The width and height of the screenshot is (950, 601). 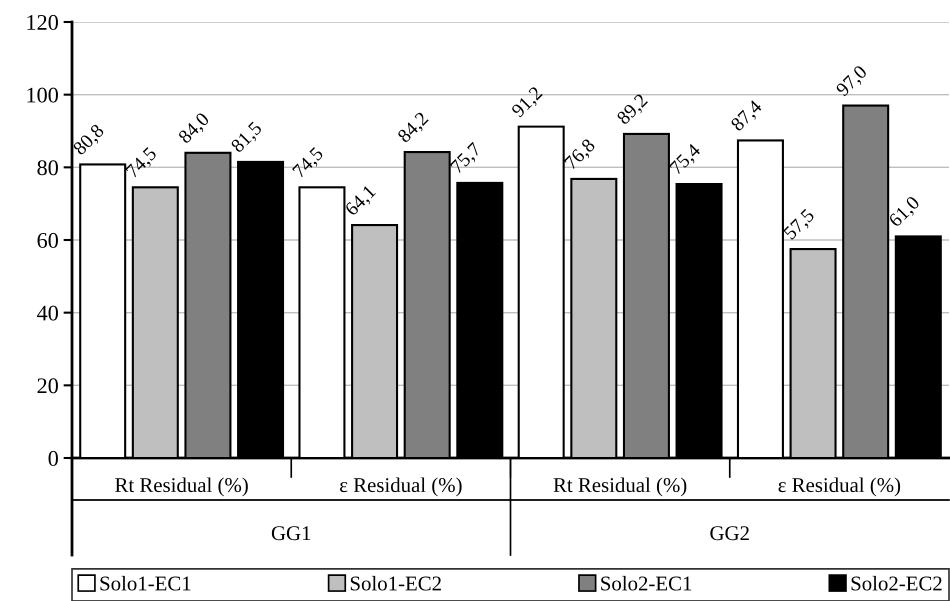 I want to click on data-label: 89,2, so click(x=633, y=110).